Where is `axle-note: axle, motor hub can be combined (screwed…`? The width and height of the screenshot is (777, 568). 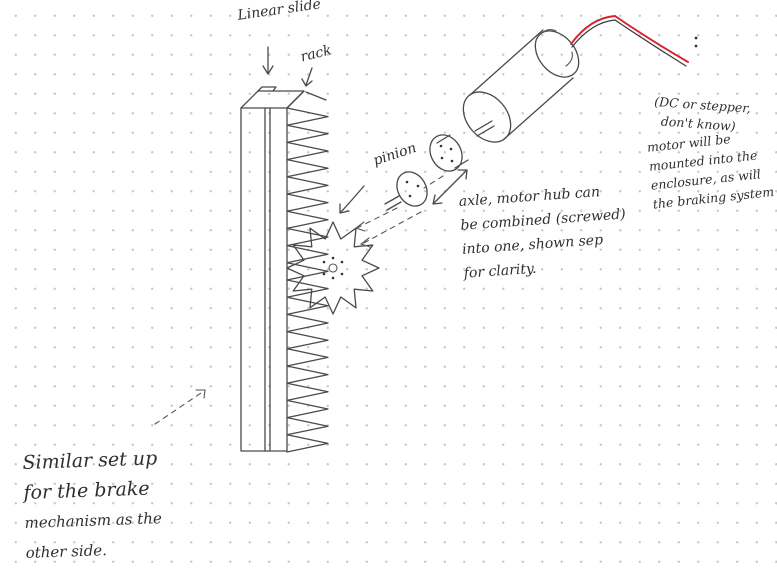
axle-note: axle, motor hub can be combined (screwed… is located at coordinates (544, 231).